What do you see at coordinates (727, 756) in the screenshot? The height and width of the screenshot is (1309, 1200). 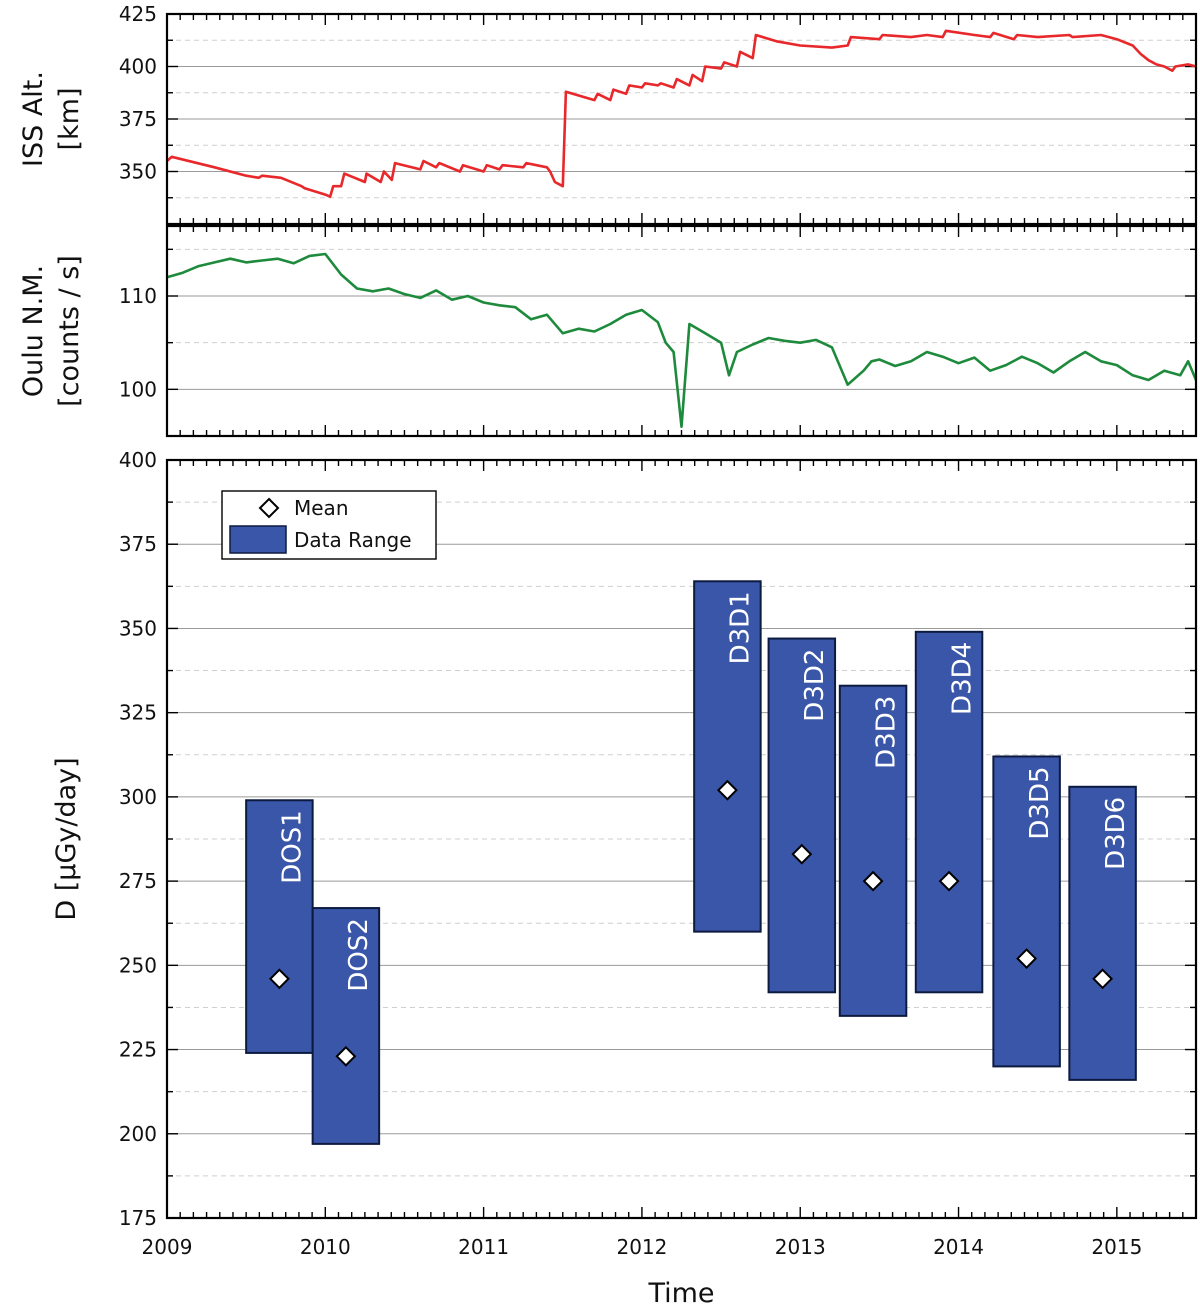 I see `data-range-box-d3d1` at bounding box center [727, 756].